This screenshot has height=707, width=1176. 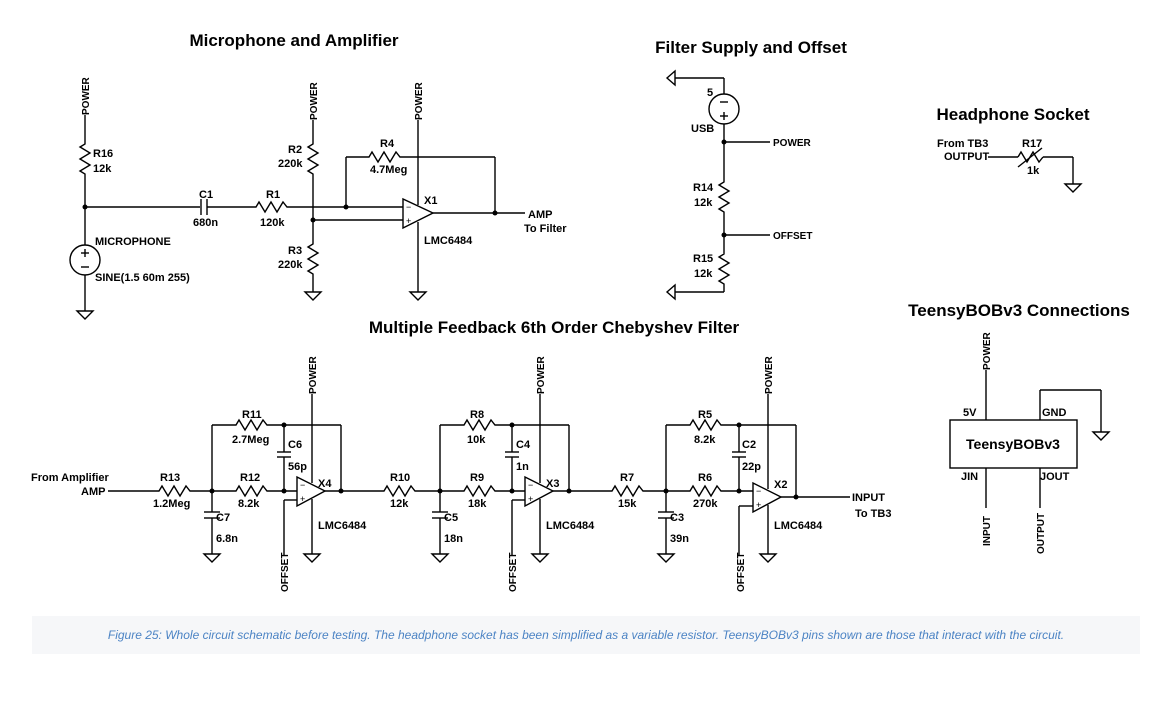 I want to click on title-filter-supply: Filter Supply and Offset, so click(x=751, y=47).